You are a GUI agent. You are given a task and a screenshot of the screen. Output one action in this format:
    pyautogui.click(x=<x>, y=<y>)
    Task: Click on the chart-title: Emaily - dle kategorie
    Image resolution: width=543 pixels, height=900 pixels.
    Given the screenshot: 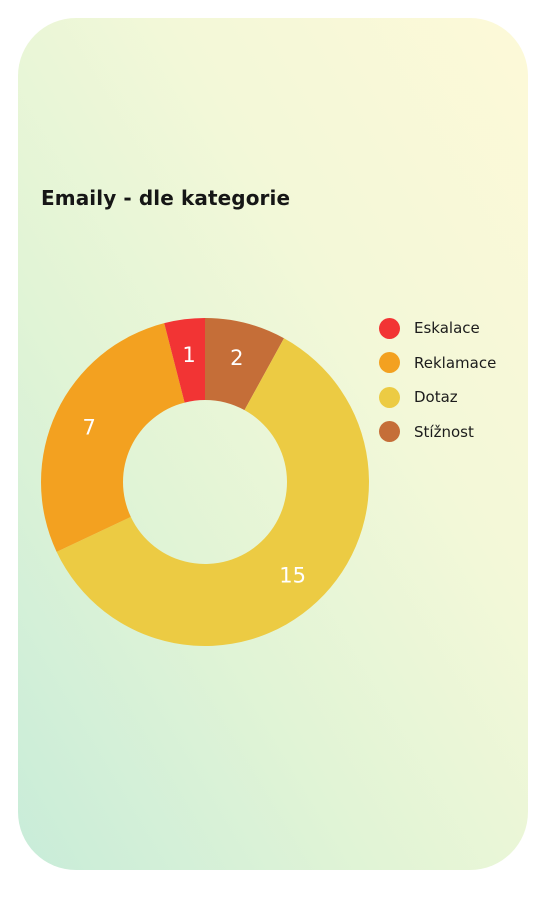 What is the action you would take?
    pyautogui.click(x=166, y=198)
    